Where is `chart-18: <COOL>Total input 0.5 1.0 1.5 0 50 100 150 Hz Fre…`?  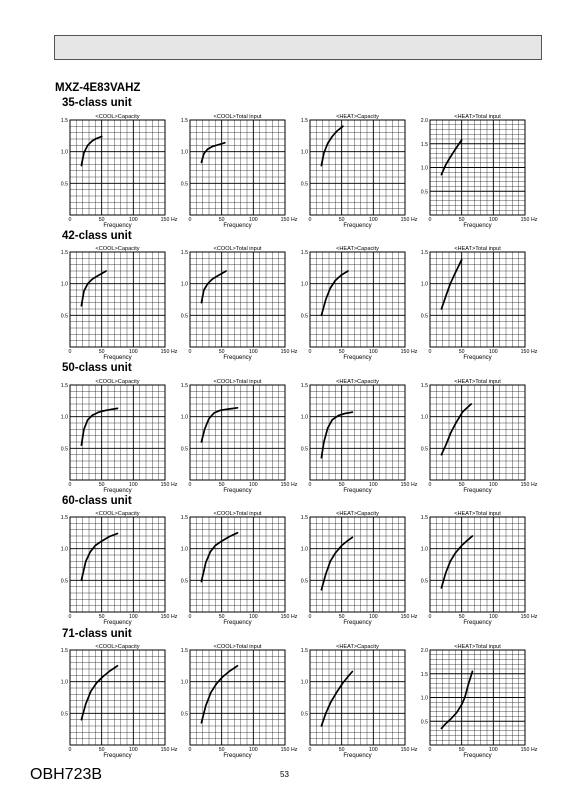
chart-18: <COOL>Total input 0.5 1.0 1.5 0 50 100 150 Hz Fre… is located at coordinates (239, 701).